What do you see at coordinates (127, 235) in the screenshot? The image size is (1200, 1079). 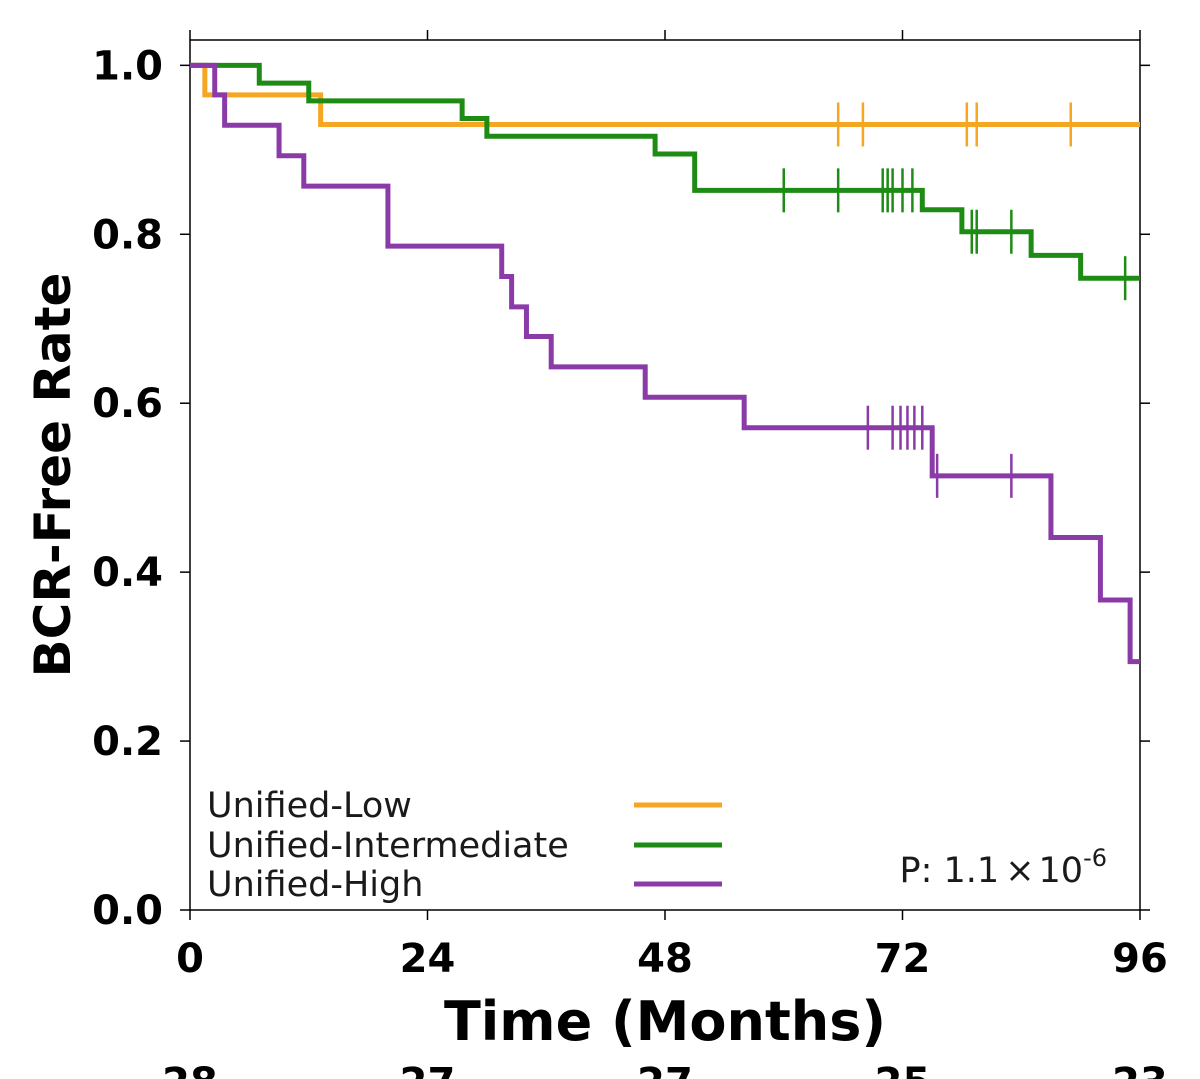 I see `y-tick-label: 0.8` at bounding box center [127, 235].